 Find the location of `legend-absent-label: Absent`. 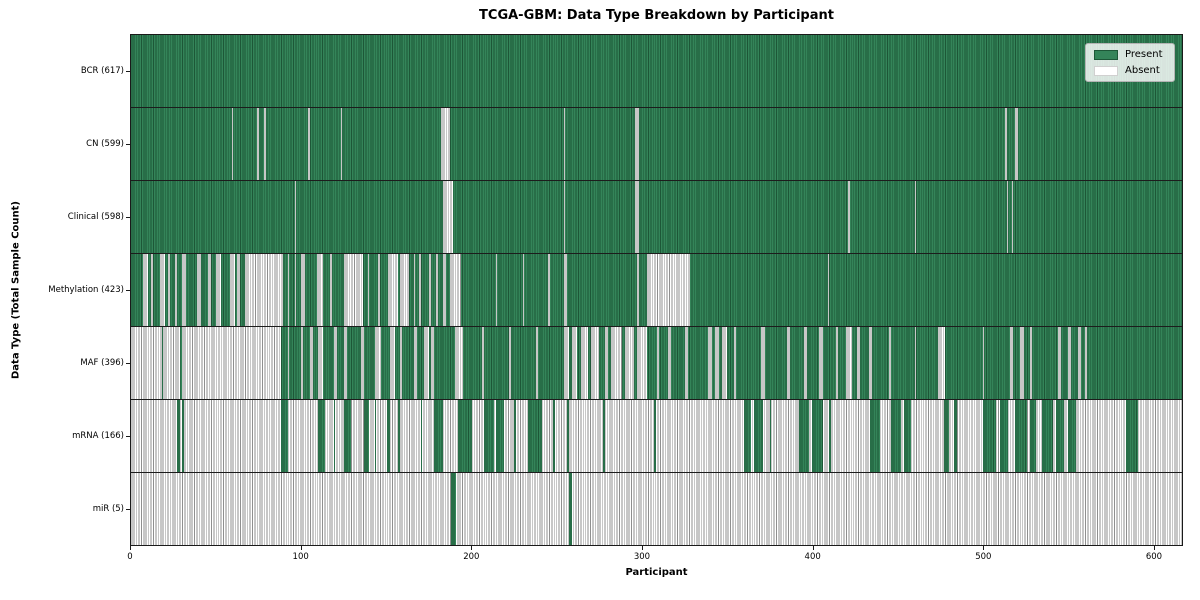

legend-absent-label: Absent is located at coordinates (1142, 70).